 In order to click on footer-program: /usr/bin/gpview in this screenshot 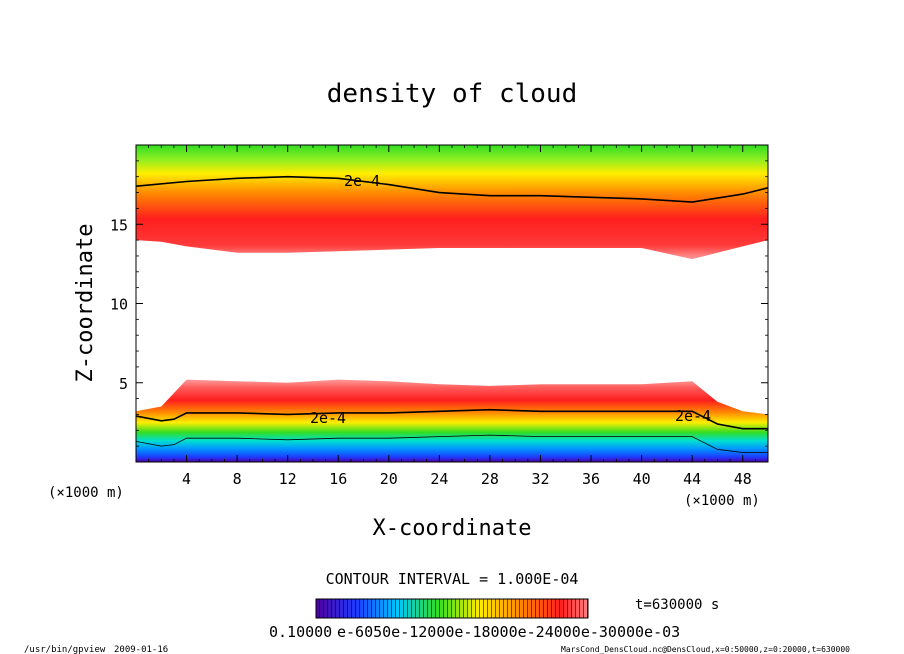, I will do `click(65, 649)`.